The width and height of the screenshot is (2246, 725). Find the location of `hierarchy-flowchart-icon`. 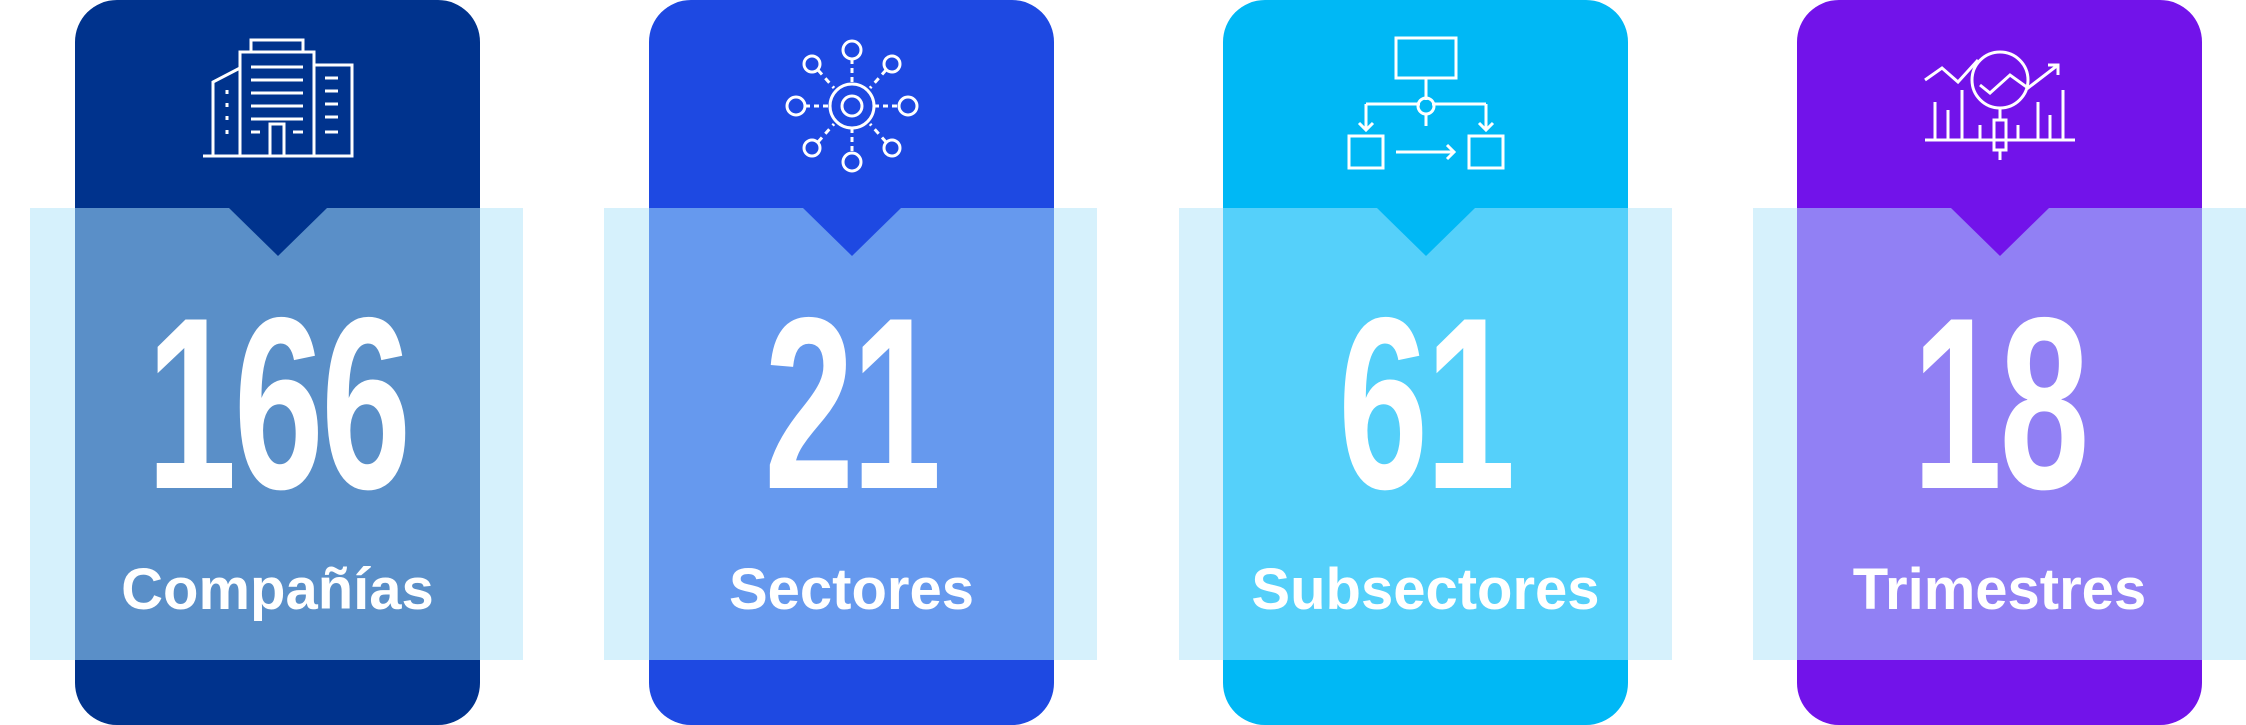

hierarchy-flowchart-icon is located at coordinates (1425, 103).